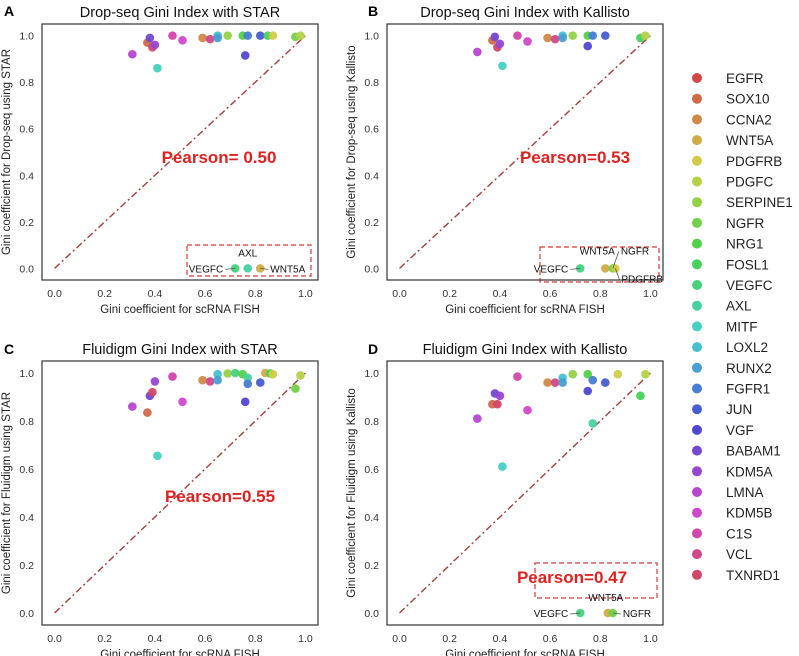 This screenshot has width=799, height=656. What do you see at coordinates (26, 566) in the screenshot?
I see `y-tick-label: 0.2` at bounding box center [26, 566].